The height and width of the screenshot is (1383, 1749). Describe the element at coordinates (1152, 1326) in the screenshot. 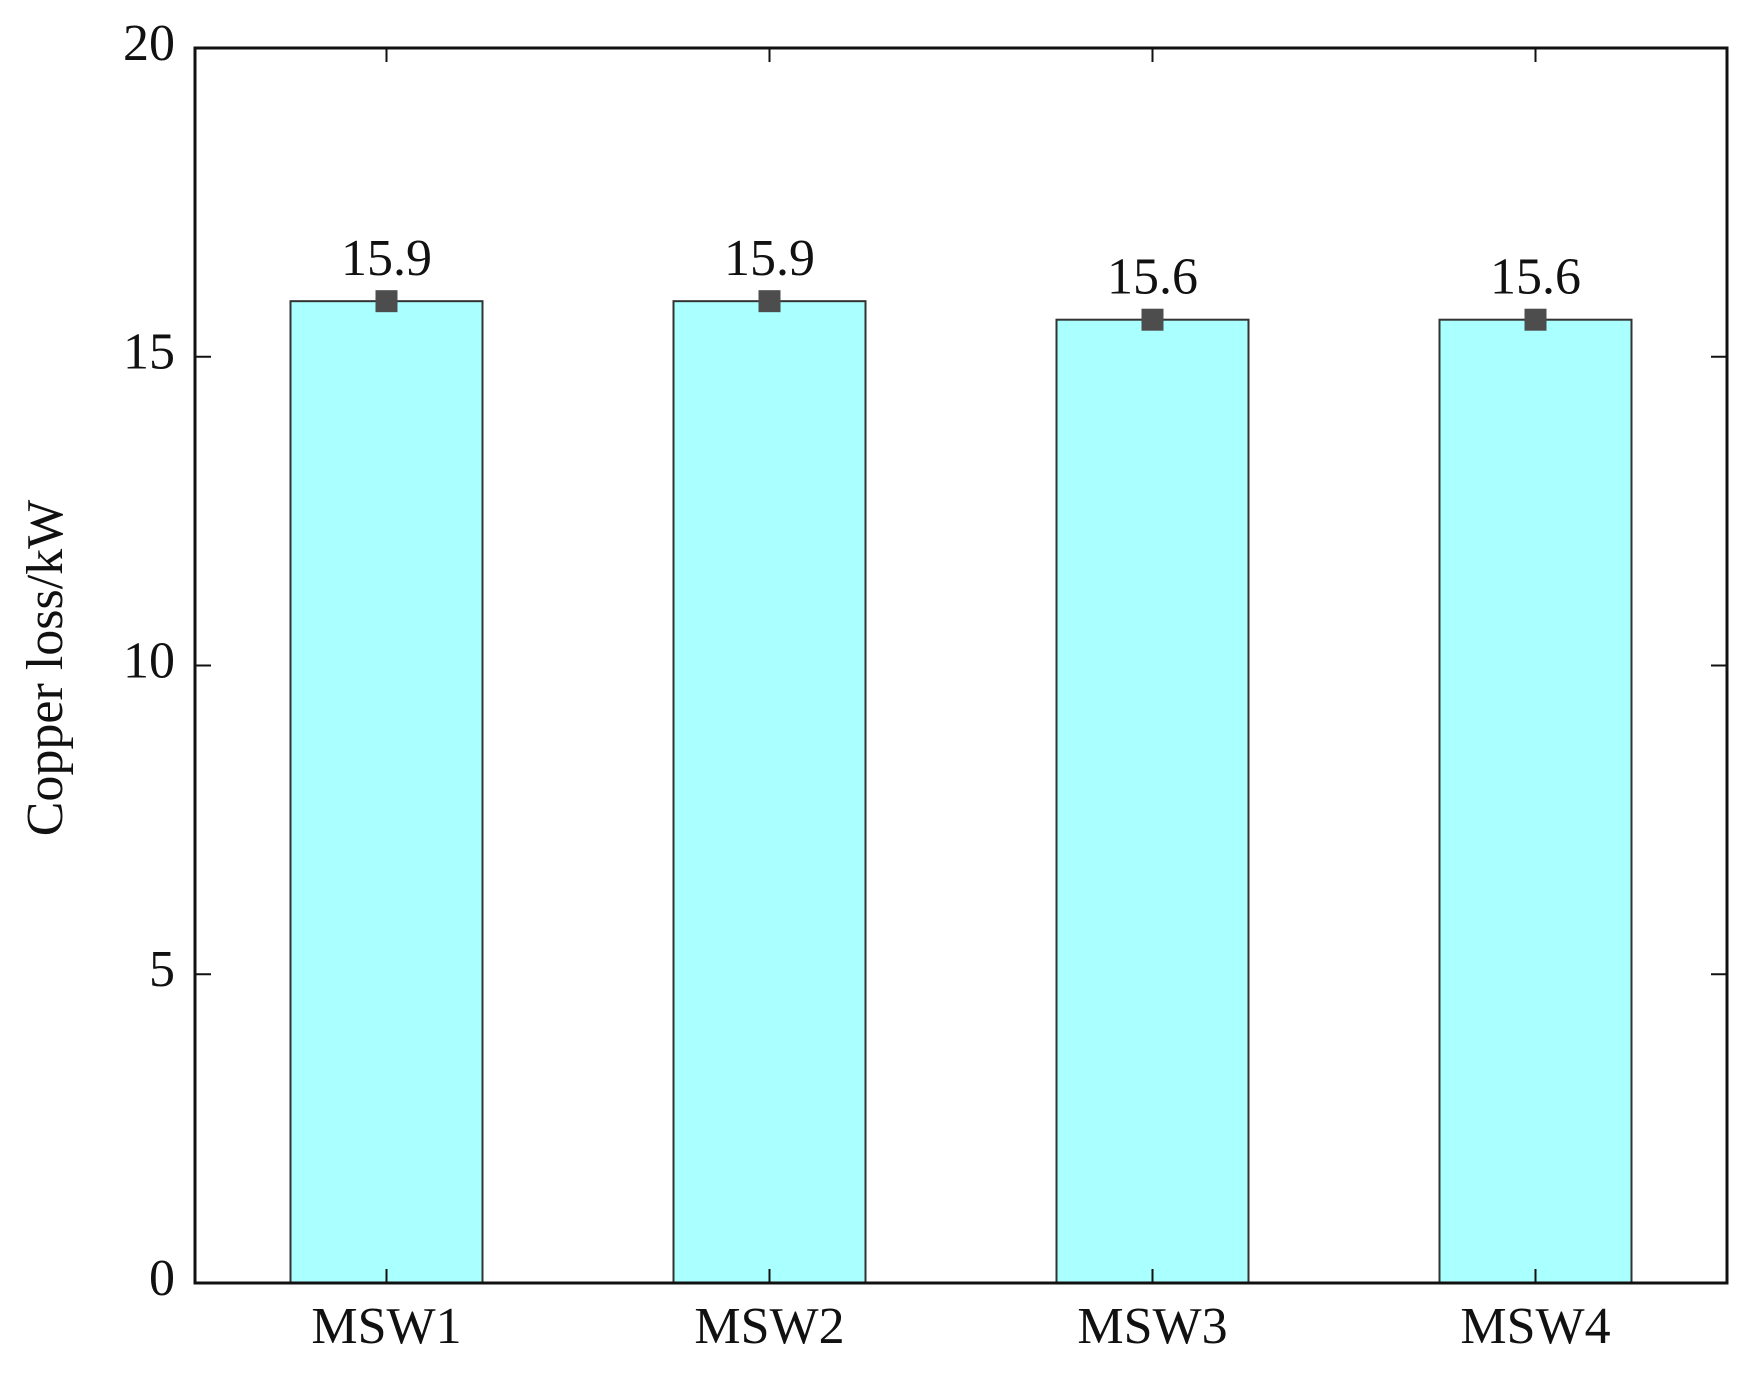

I see `x-tick-label: MSW3` at that location.